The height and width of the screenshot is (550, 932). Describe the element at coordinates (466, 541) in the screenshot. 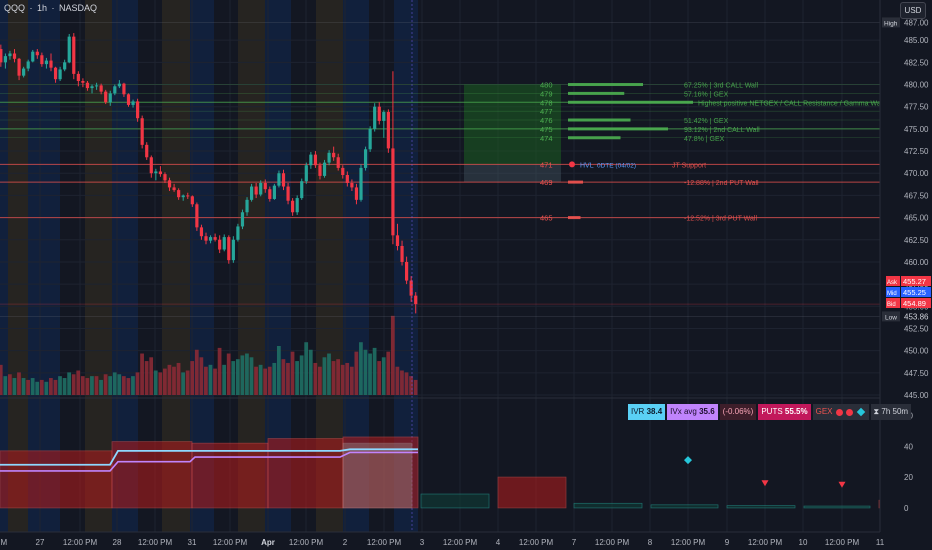

I see `time-axis-bg` at that location.